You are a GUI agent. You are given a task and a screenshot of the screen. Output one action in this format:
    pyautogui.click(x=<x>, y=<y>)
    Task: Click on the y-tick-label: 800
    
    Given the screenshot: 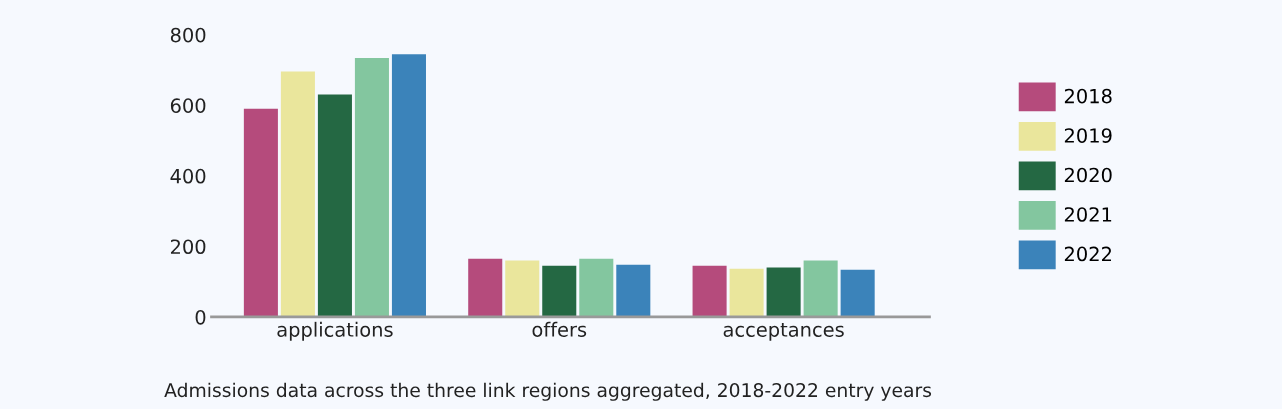 What is the action you would take?
    pyautogui.click(x=188, y=35)
    